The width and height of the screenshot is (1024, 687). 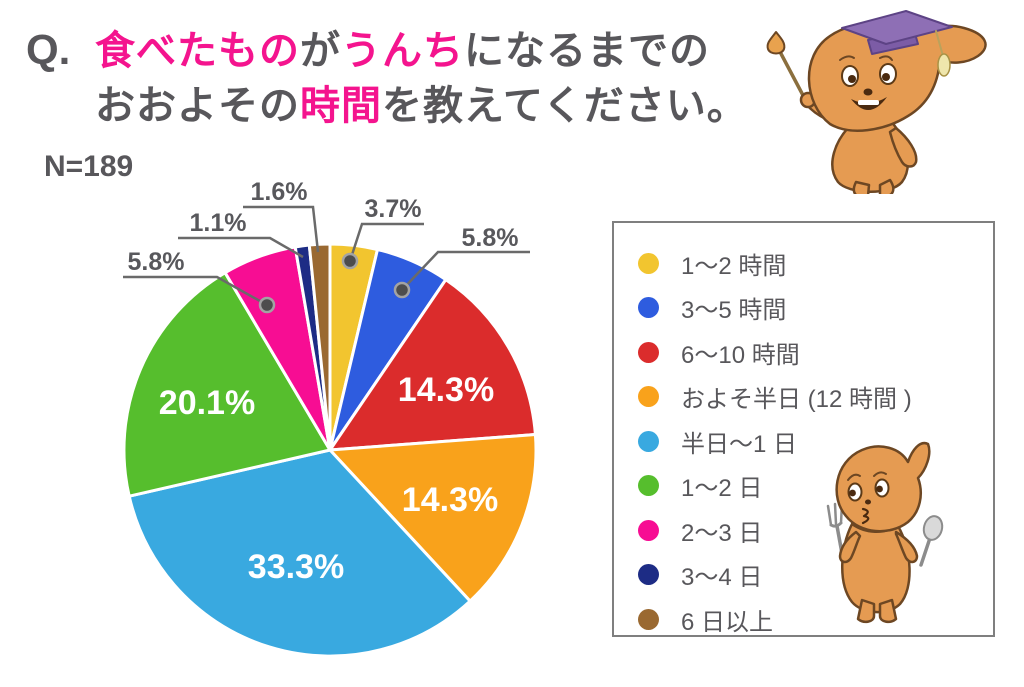 I want to click on title-segment: が, so click(x=320, y=51).